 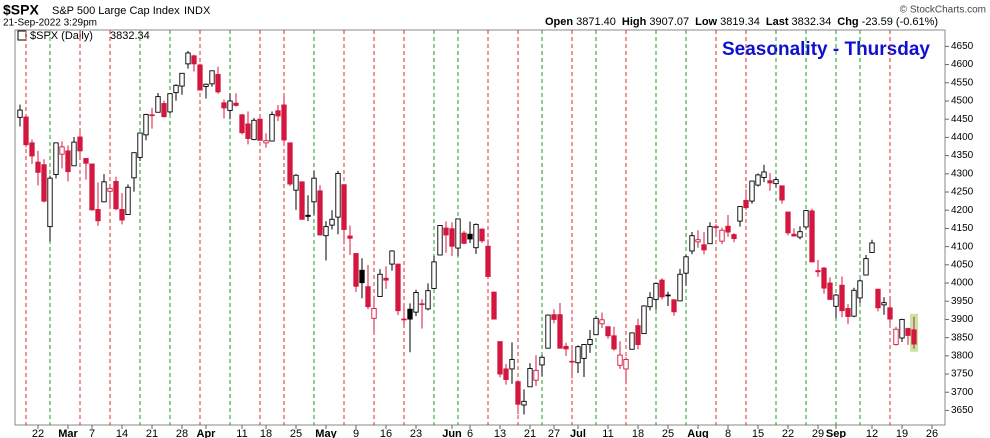 I want to click on x-tick-label: 28, so click(x=182, y=433).